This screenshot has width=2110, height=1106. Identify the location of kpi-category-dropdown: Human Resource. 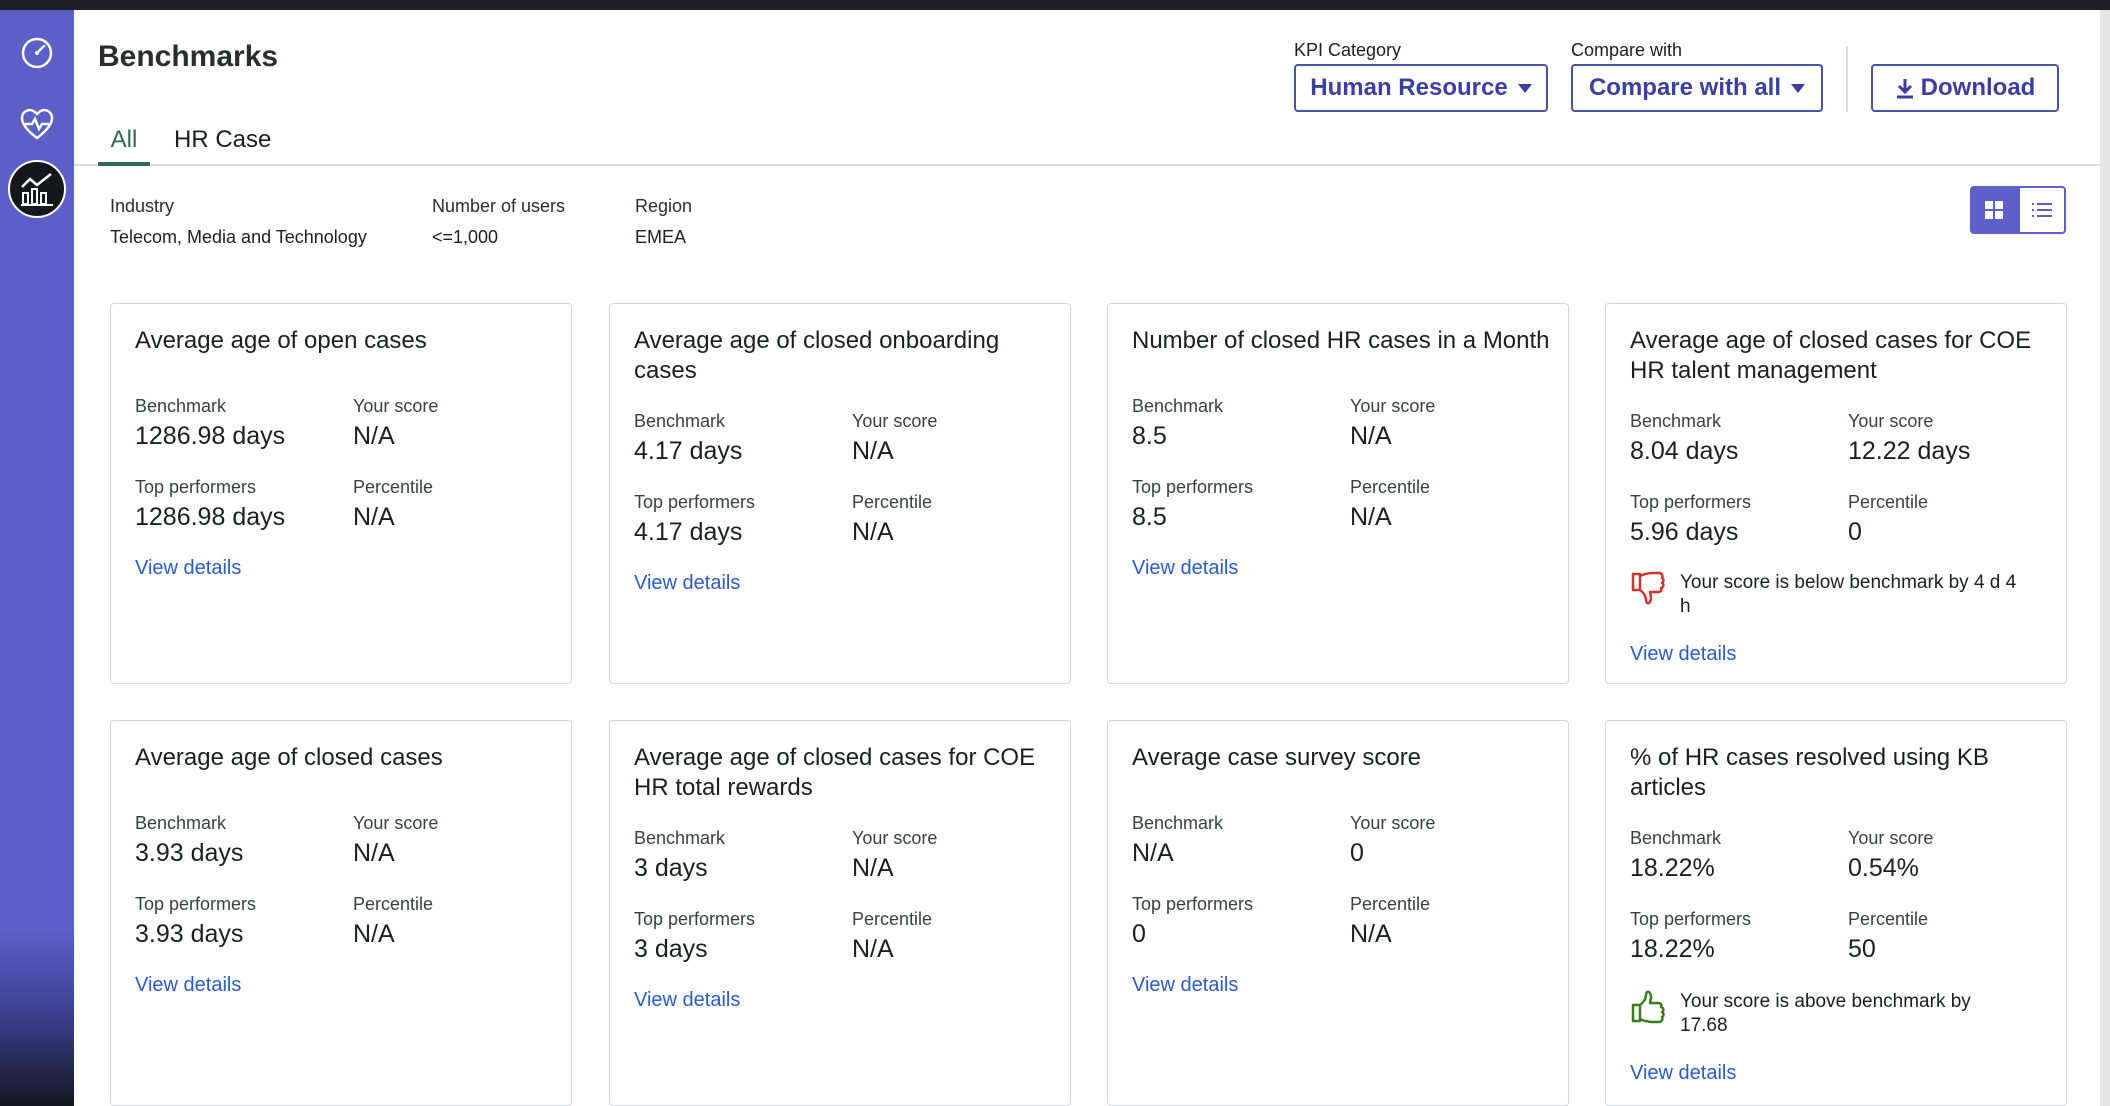
(1421, 88).